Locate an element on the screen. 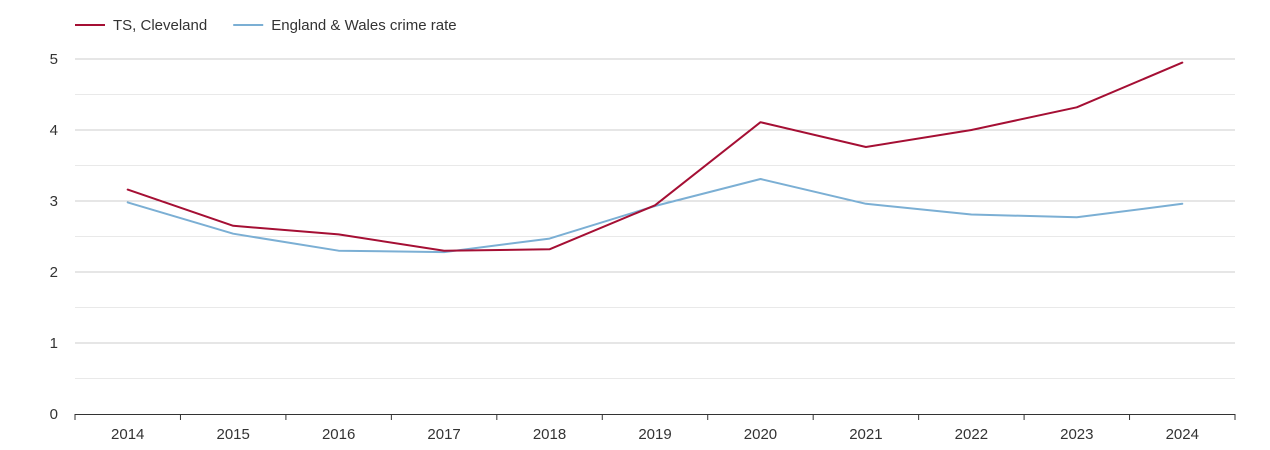  x-tick-label: 2024 is located at coordinates (1182, 434).